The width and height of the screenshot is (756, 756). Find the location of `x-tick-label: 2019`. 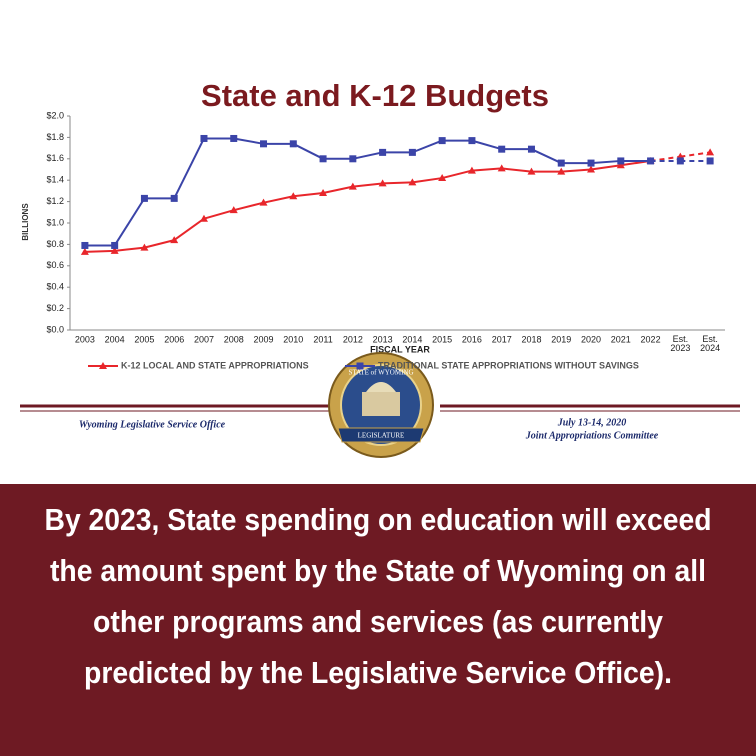

x-tick-label: 2019 is located at coordinates (561, 339).